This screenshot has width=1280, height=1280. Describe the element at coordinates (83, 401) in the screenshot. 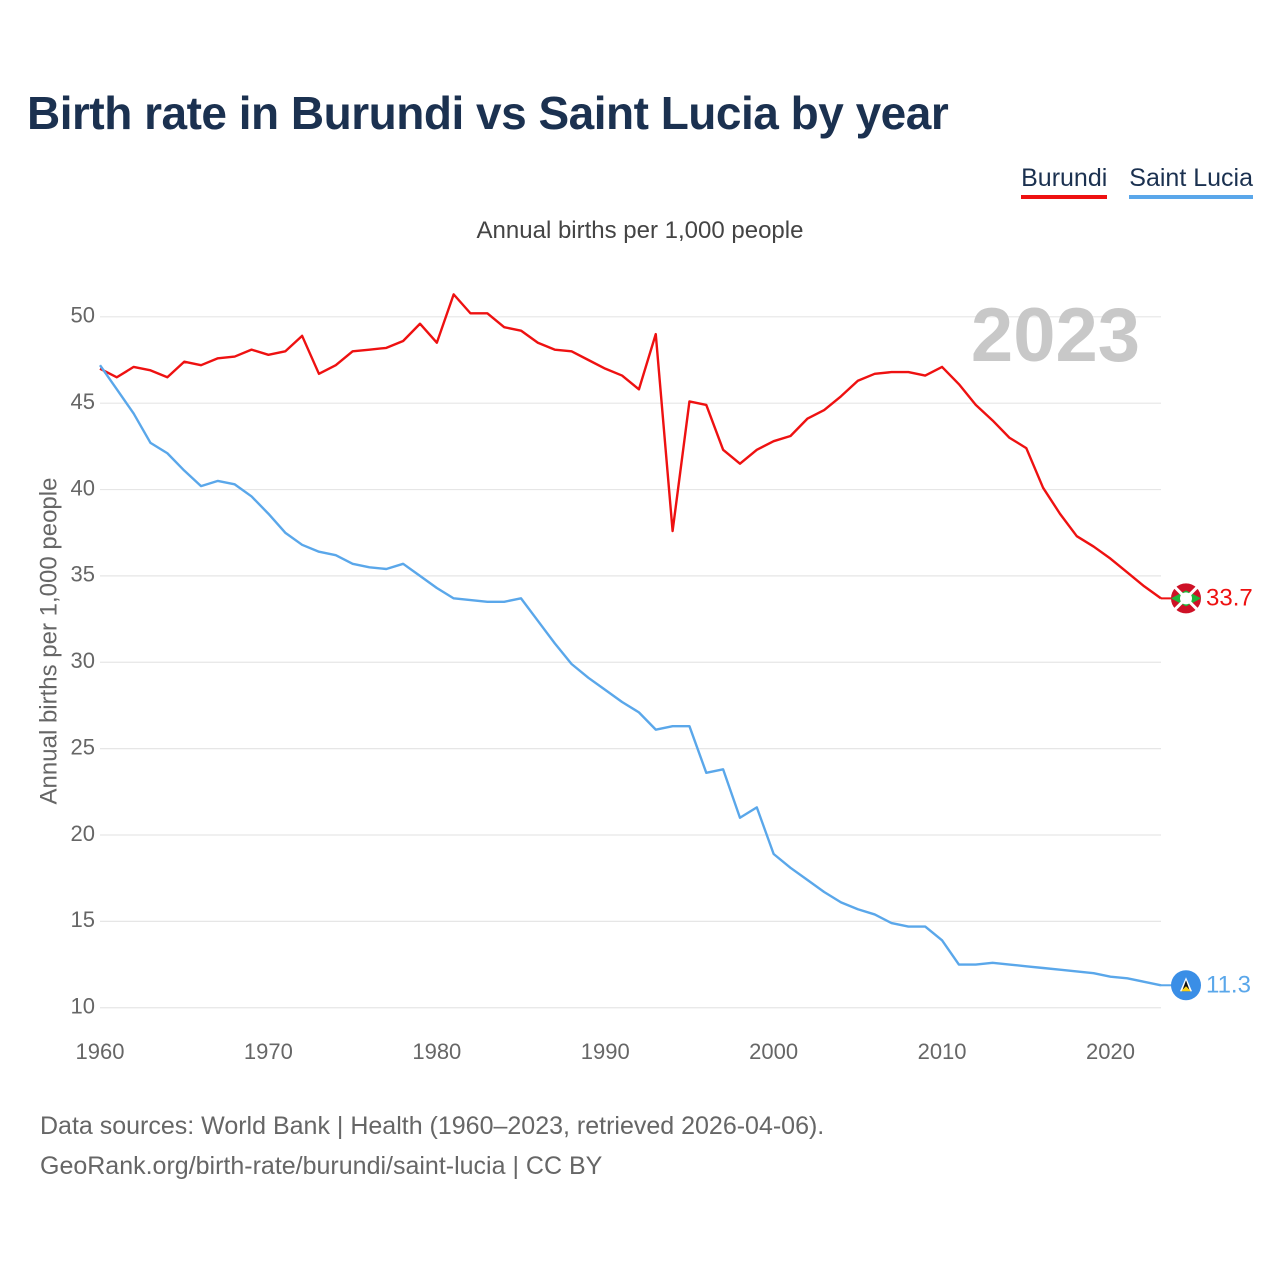

I see `y-tick-label-45: 45` at that location.